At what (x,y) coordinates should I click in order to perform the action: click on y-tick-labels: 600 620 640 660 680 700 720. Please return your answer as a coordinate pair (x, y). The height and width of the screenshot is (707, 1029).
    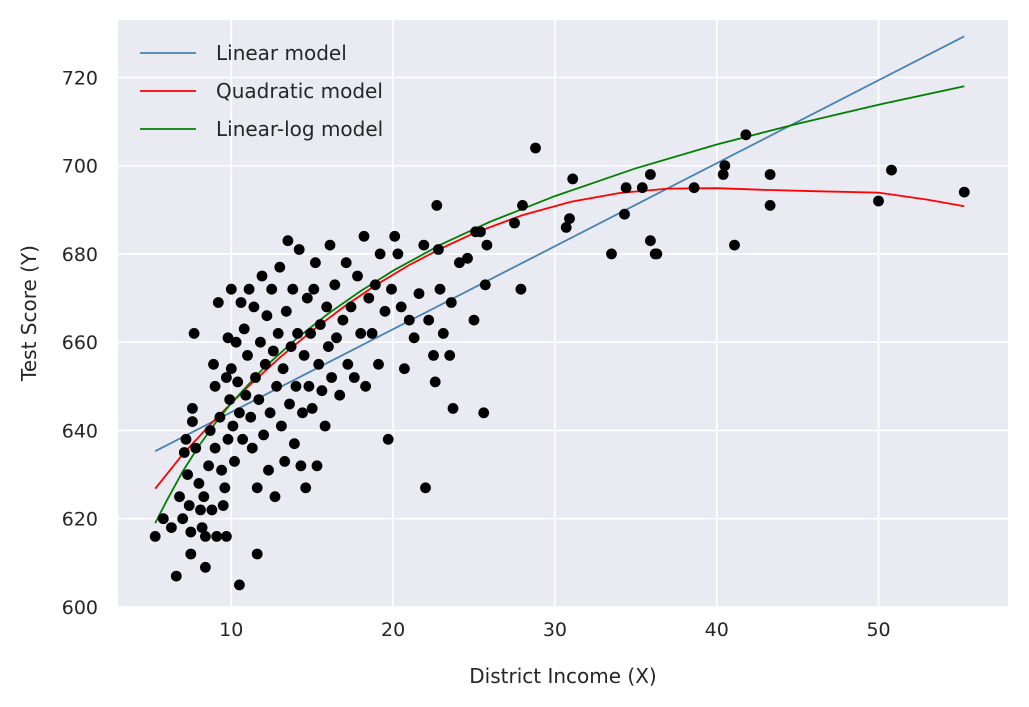
    Looking at the image, I should click on (80, 343).